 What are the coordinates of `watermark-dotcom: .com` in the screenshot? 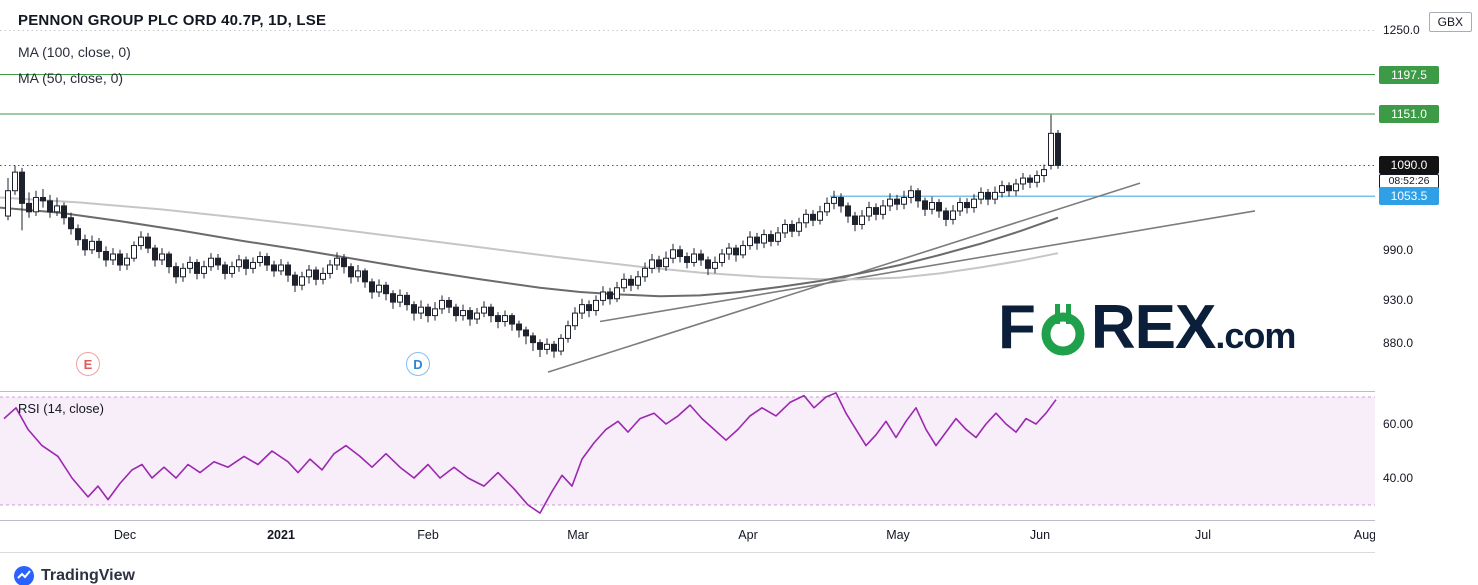 It's located at (1255, 336).